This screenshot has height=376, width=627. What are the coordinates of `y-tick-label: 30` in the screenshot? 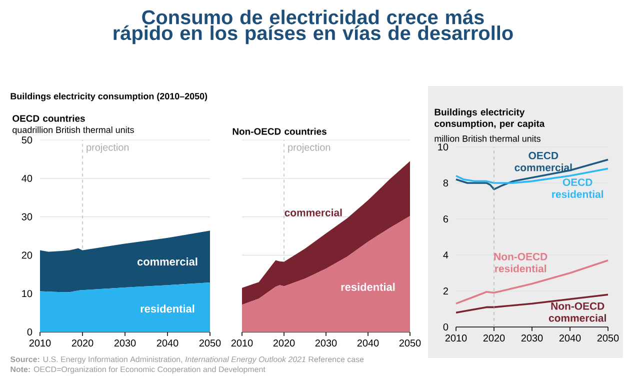 It's located at (27, 216).